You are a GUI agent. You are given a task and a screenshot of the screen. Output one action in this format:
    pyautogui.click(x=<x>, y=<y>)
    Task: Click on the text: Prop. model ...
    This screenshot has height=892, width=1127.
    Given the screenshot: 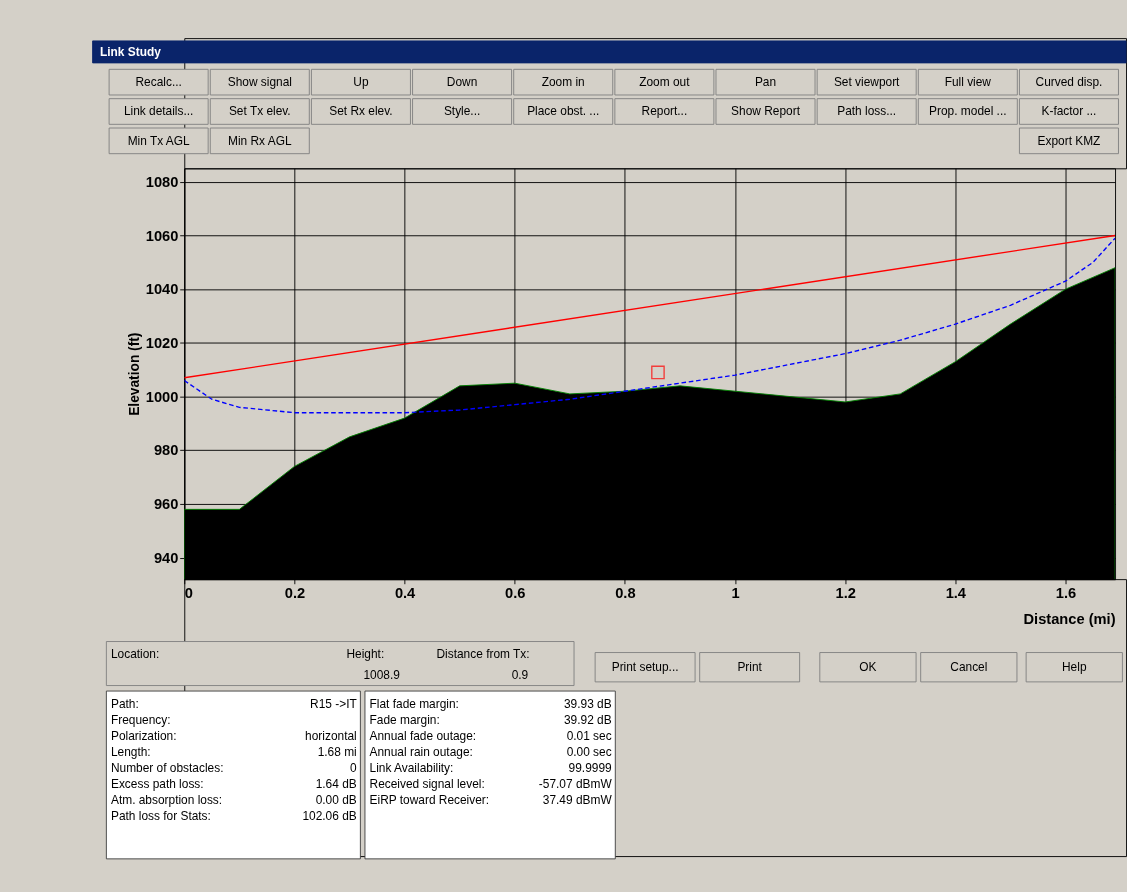 What is the action you would take?
    pyautogui.click(x=968, y=111)
    